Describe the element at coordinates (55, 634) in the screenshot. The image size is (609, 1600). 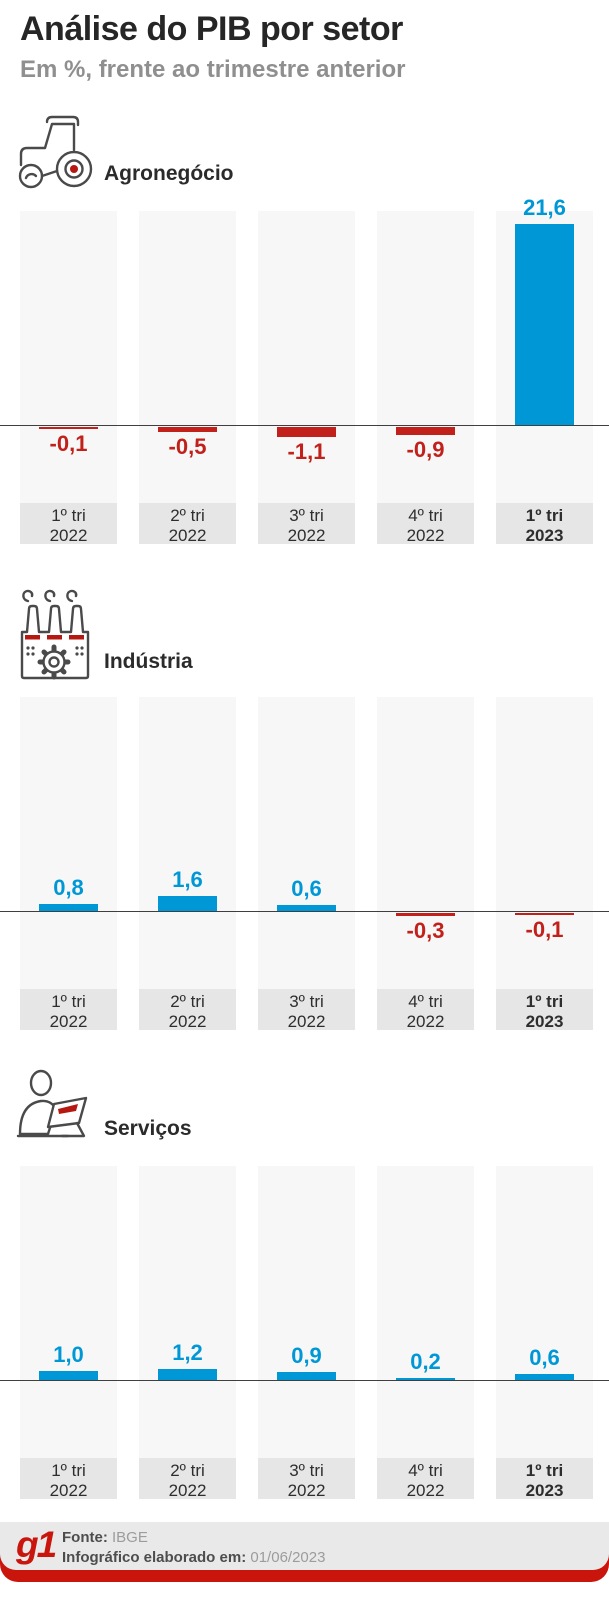
I see `factory-icon` at that location.